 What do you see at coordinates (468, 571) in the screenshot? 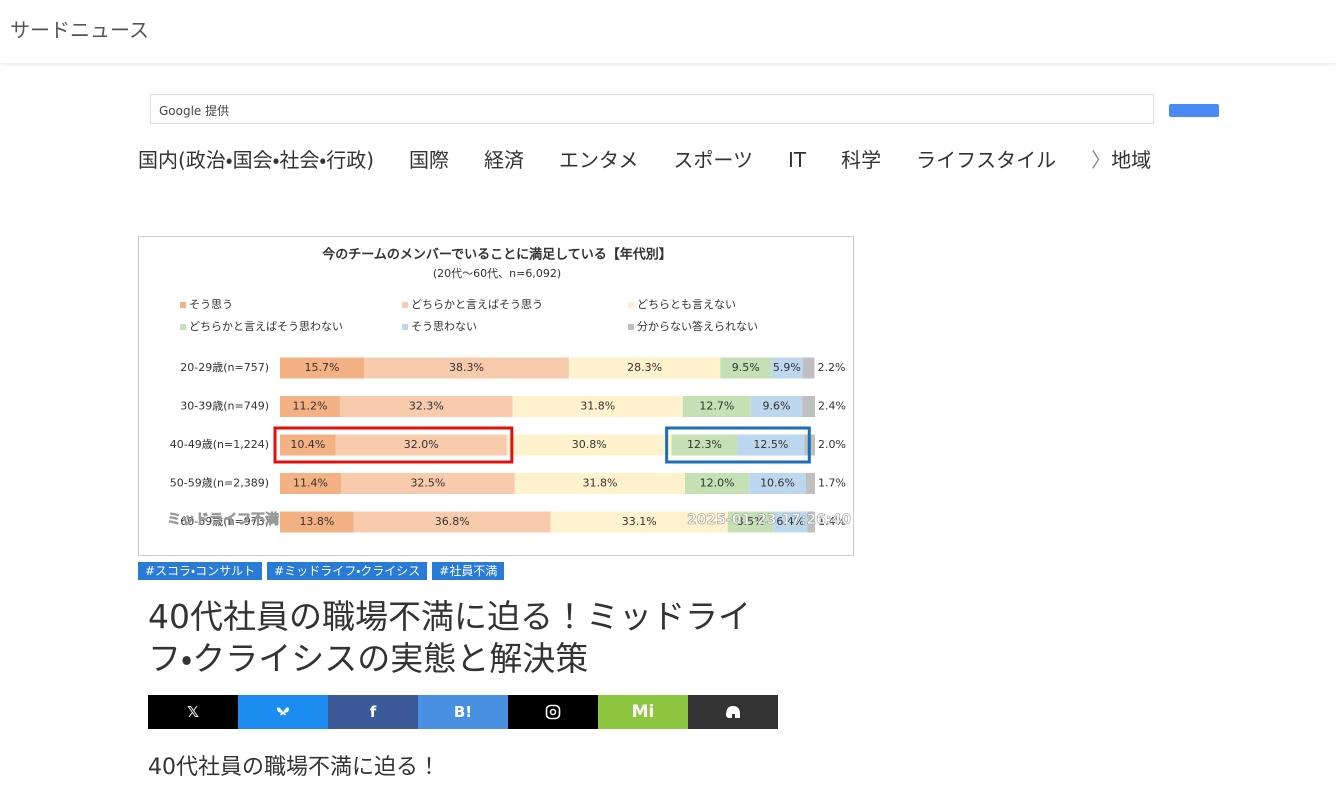
I see `tag: #社員不満` at bounding box center [468, 571].